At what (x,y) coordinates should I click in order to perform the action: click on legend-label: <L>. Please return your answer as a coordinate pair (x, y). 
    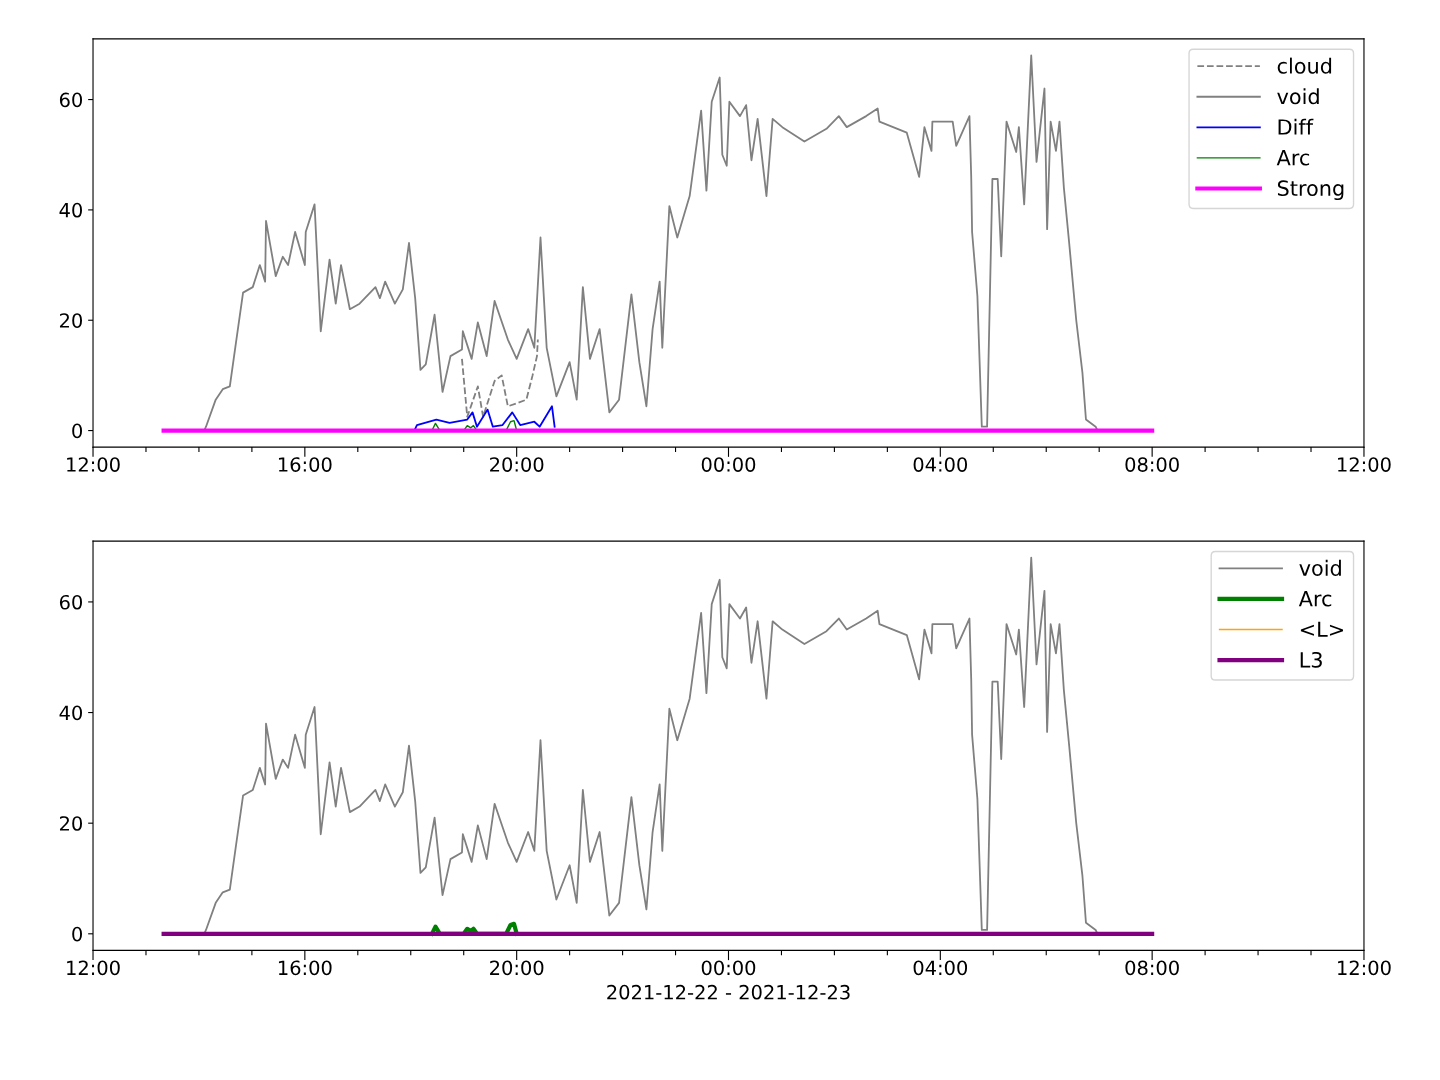
    Looking at the image, I should click on (1321, 629).